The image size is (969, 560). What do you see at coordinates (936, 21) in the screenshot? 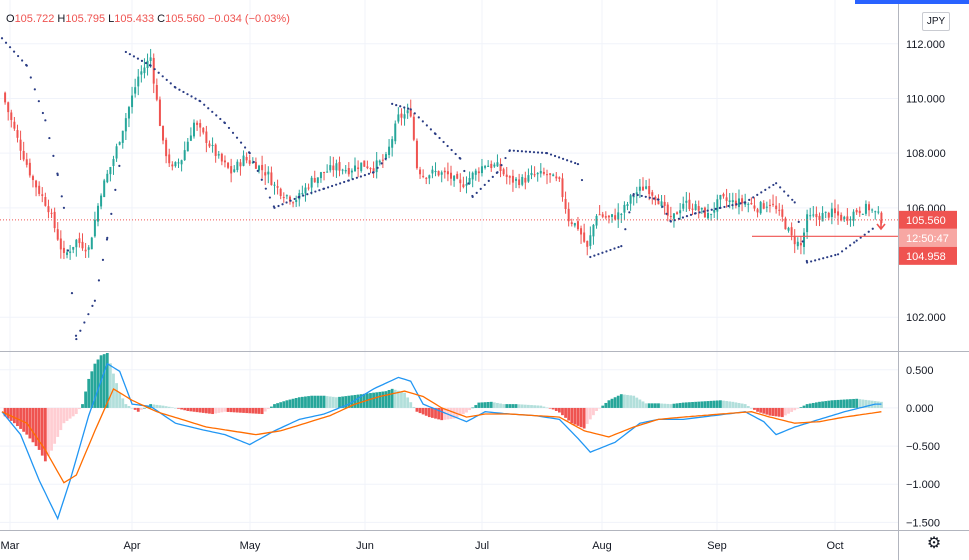
I see `currency-button: JPY` at bounding box center [936, 21].